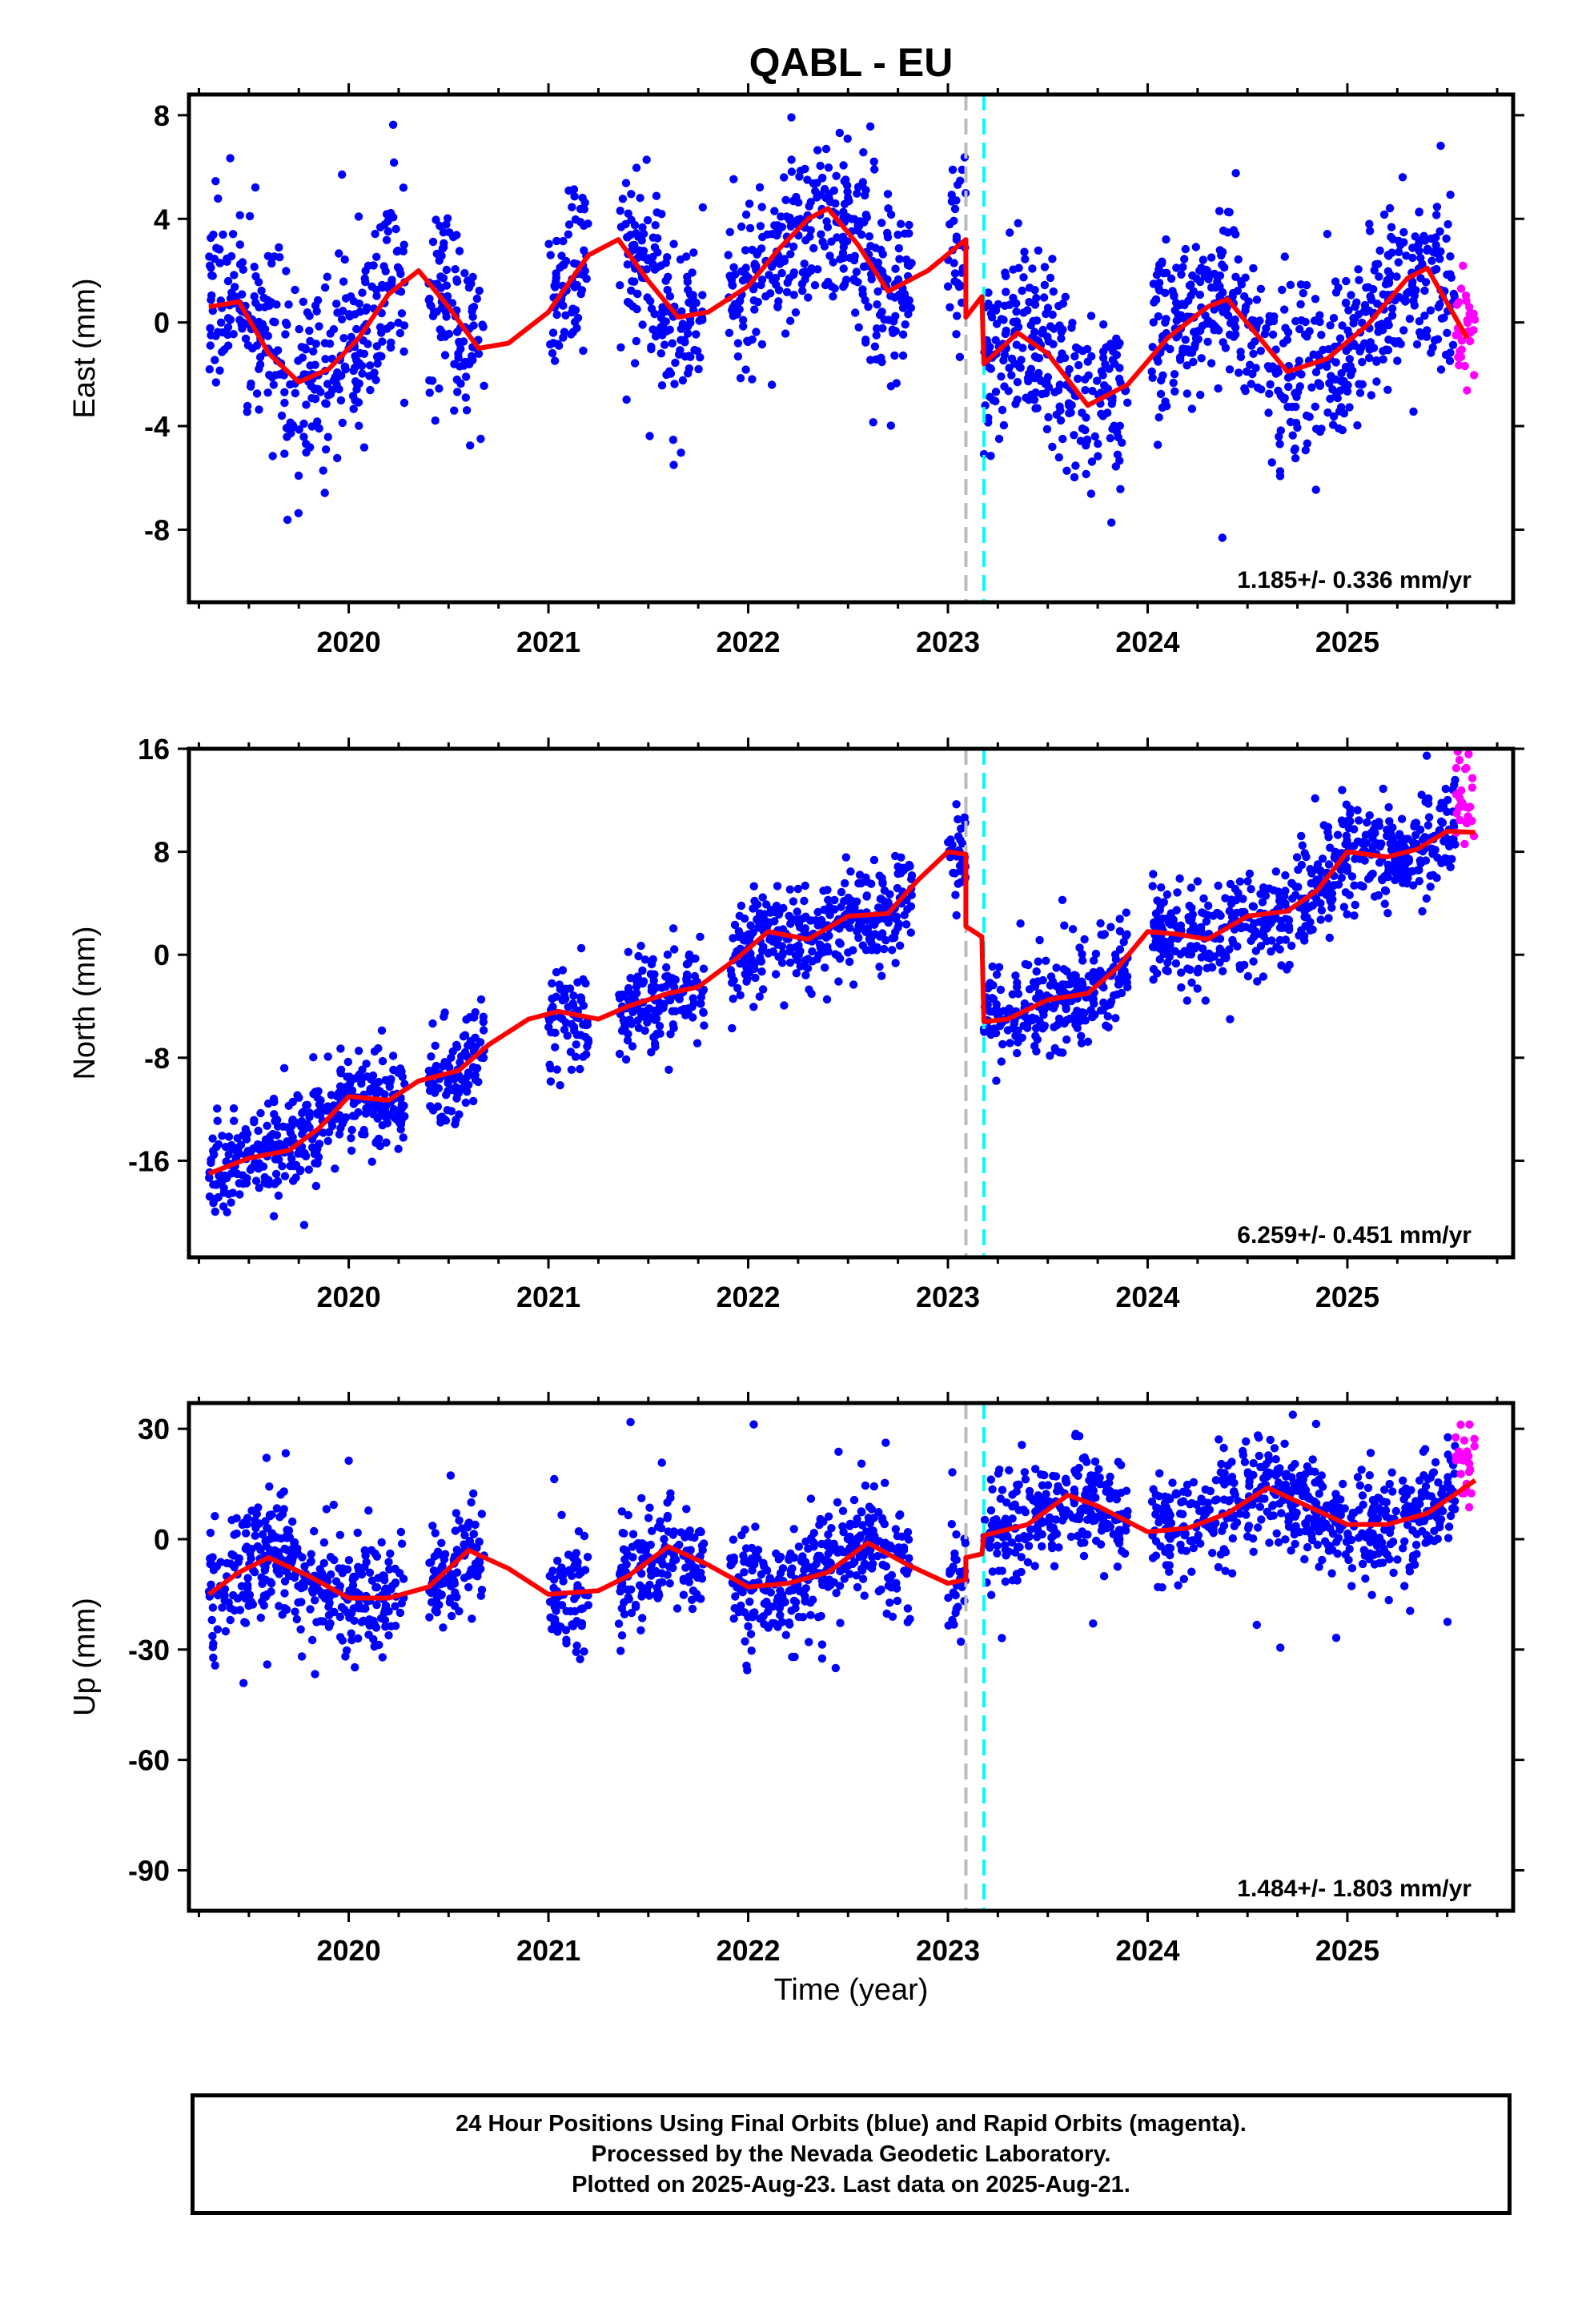  What do you see at coordinates (839, 307) in the screenshot?
I see `model-fit-line` at bounding box center [839, 307].